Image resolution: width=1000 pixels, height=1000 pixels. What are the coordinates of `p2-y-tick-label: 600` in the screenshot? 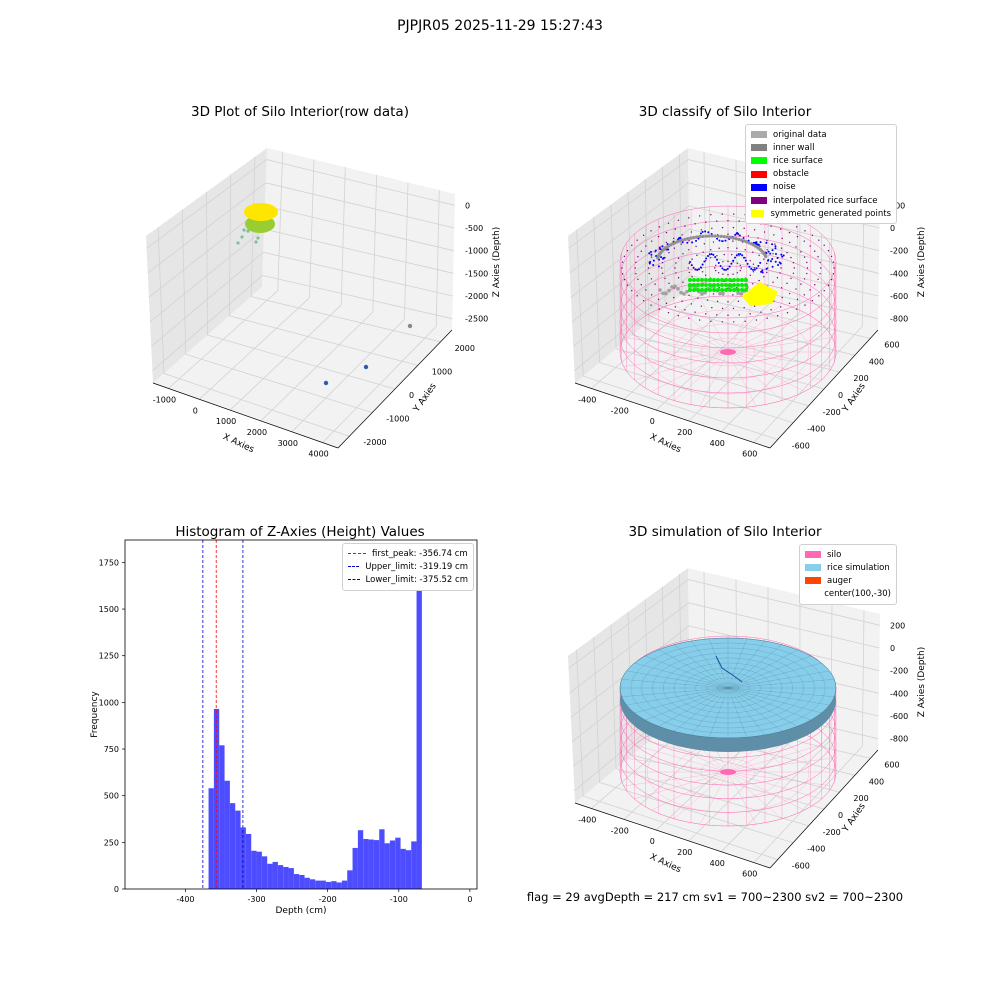 It's located at (891, 344).